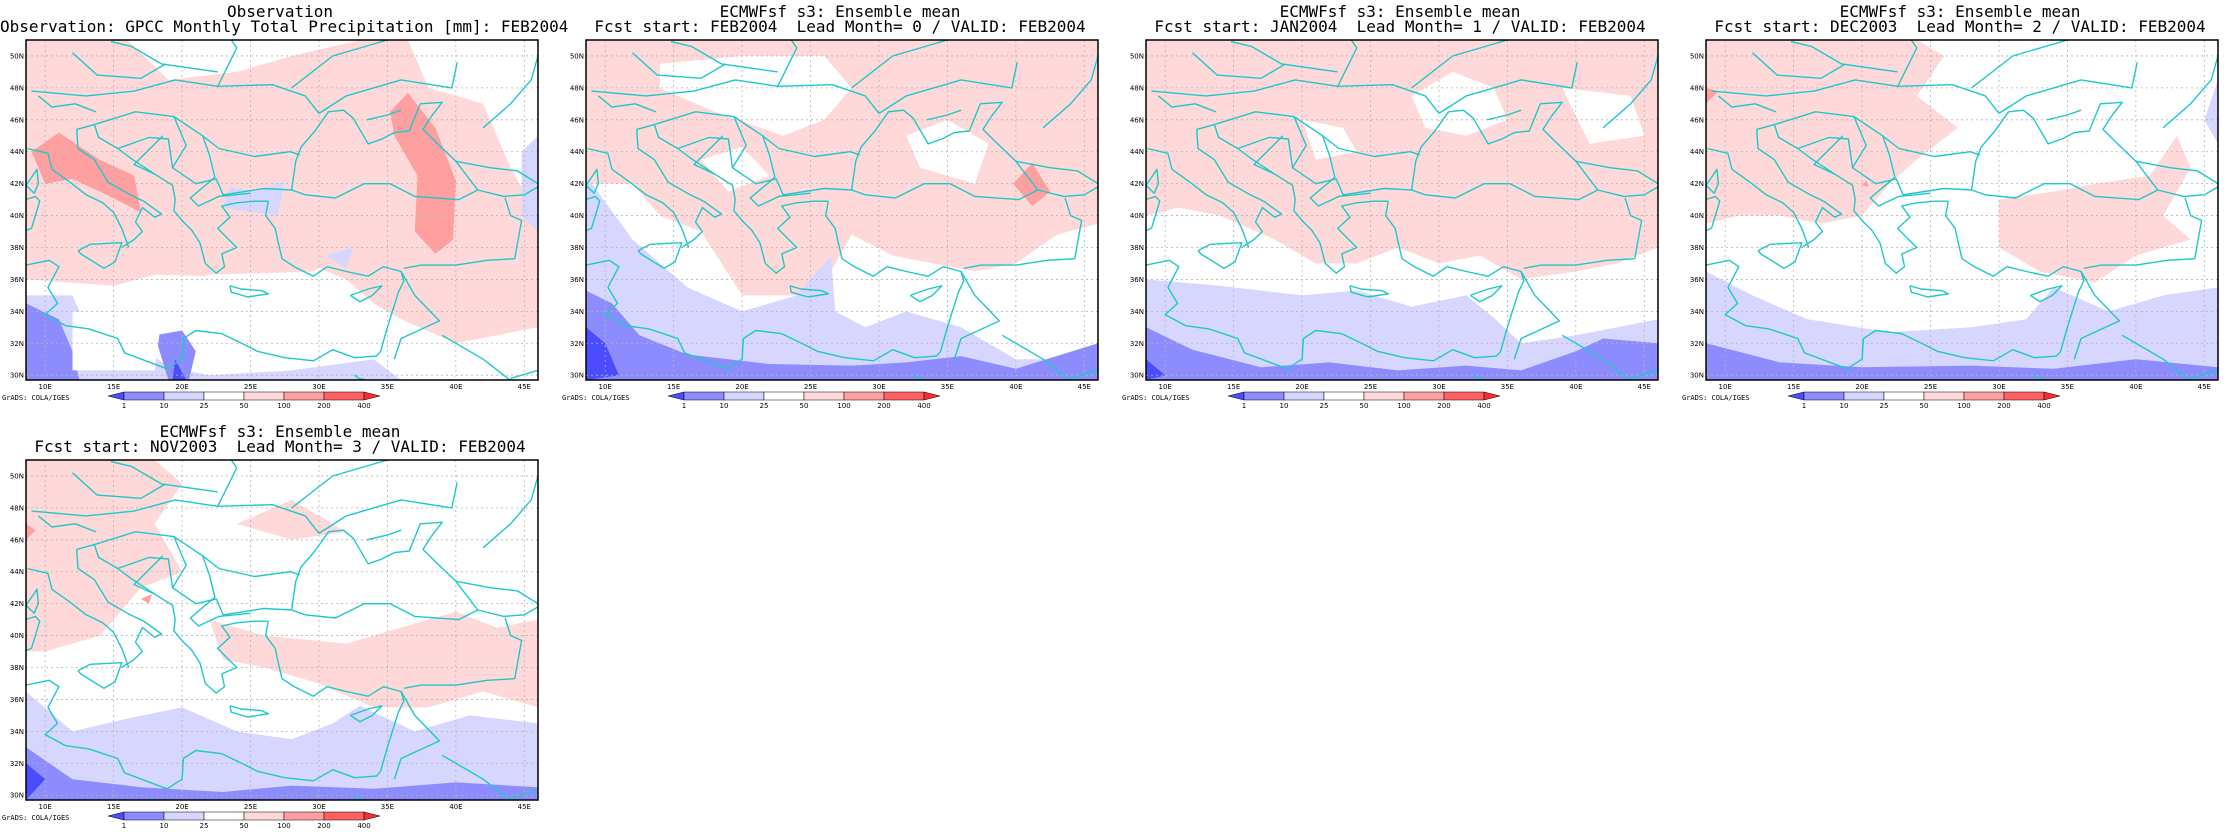 This screenshot has height=840, width=2240. I want to click on colorbar-tick-label: 50, so click(1924, 406).